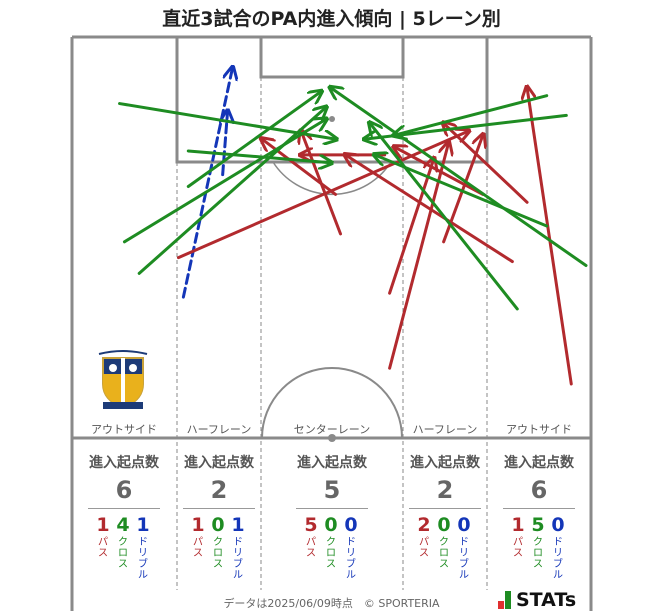 The width and height of the screenshot is (663, 611). Describe the element at coordinates (332, 119) in the screenshot. I see `penalty-spot` at that location.